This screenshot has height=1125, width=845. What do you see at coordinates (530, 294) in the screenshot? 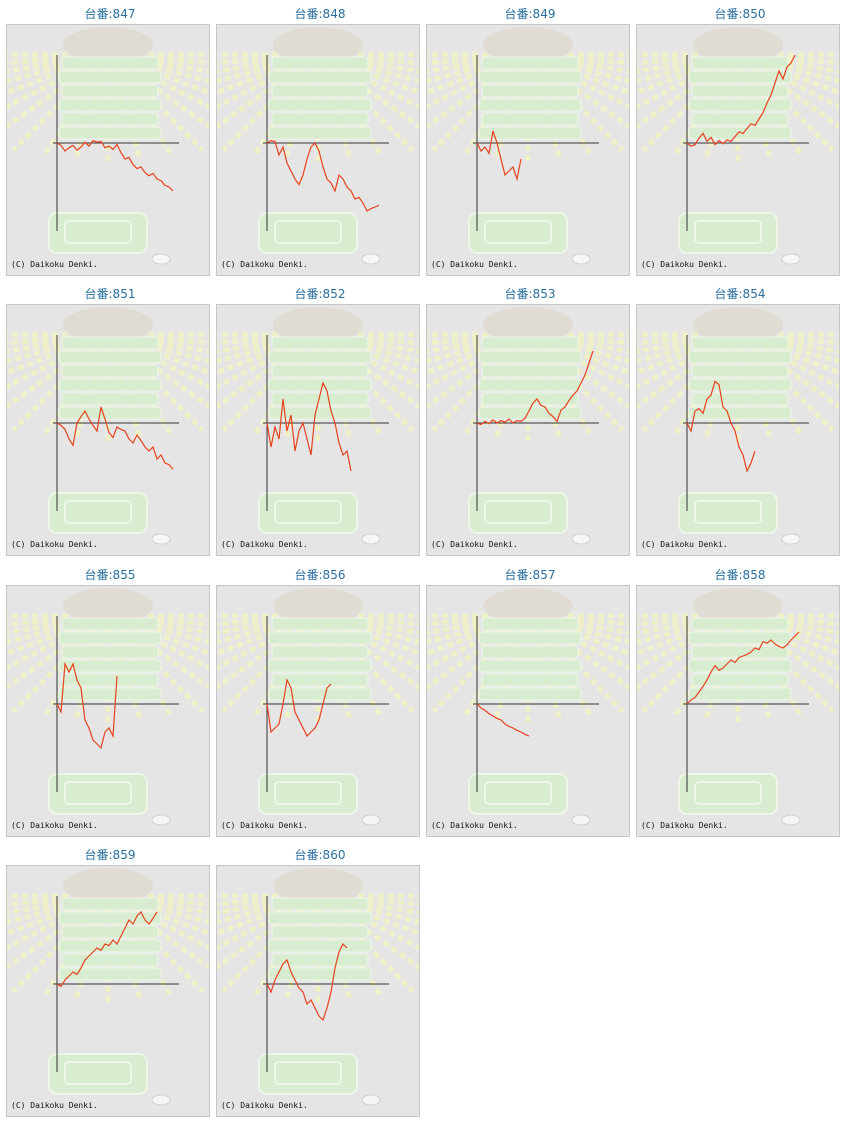
I see `machine-number-link: 台番:853` at bounding box center [530, 294].